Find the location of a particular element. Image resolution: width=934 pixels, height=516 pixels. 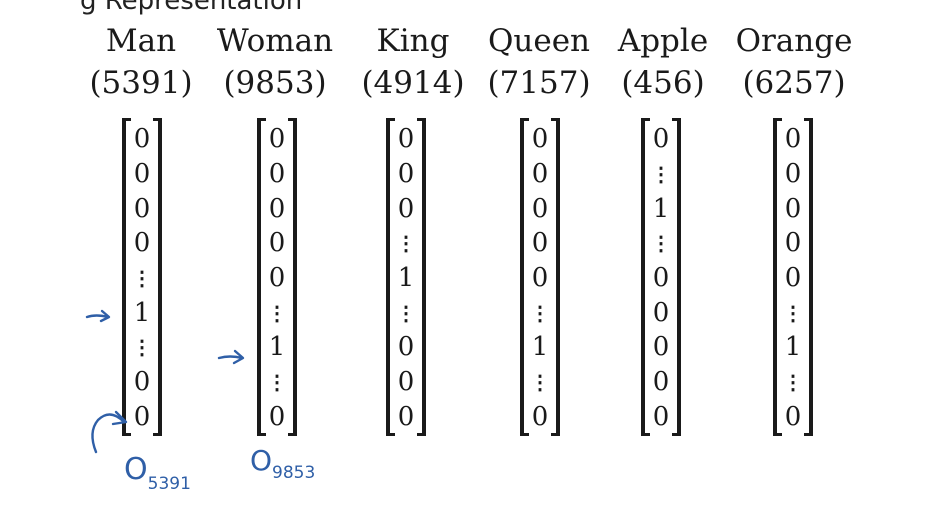

header-fragment: g Representation is located at coordinates (191, 8).